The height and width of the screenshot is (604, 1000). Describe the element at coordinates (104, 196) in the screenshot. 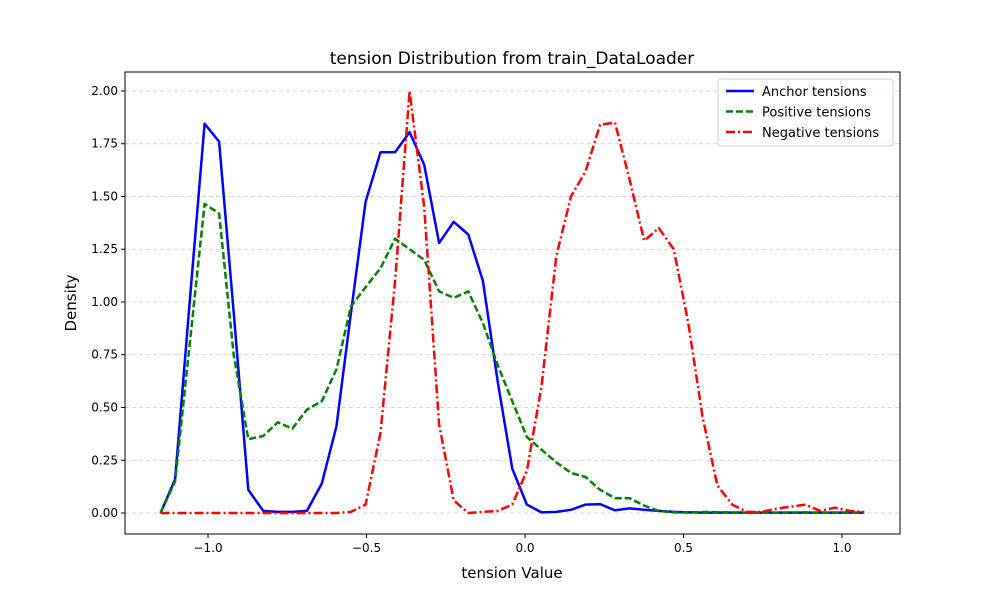

I see `y-tick-label: 1.50` at that location.